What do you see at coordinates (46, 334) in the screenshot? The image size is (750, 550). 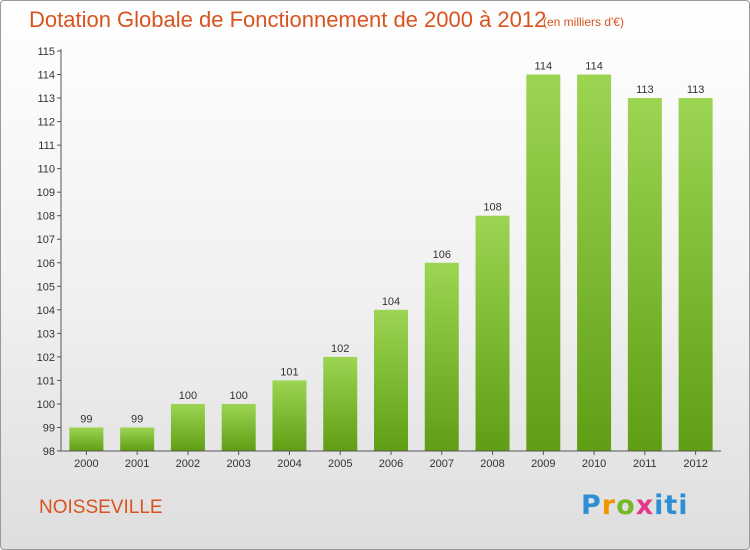 I see `y-tick-label: 103` at bounding box center [46, 334].